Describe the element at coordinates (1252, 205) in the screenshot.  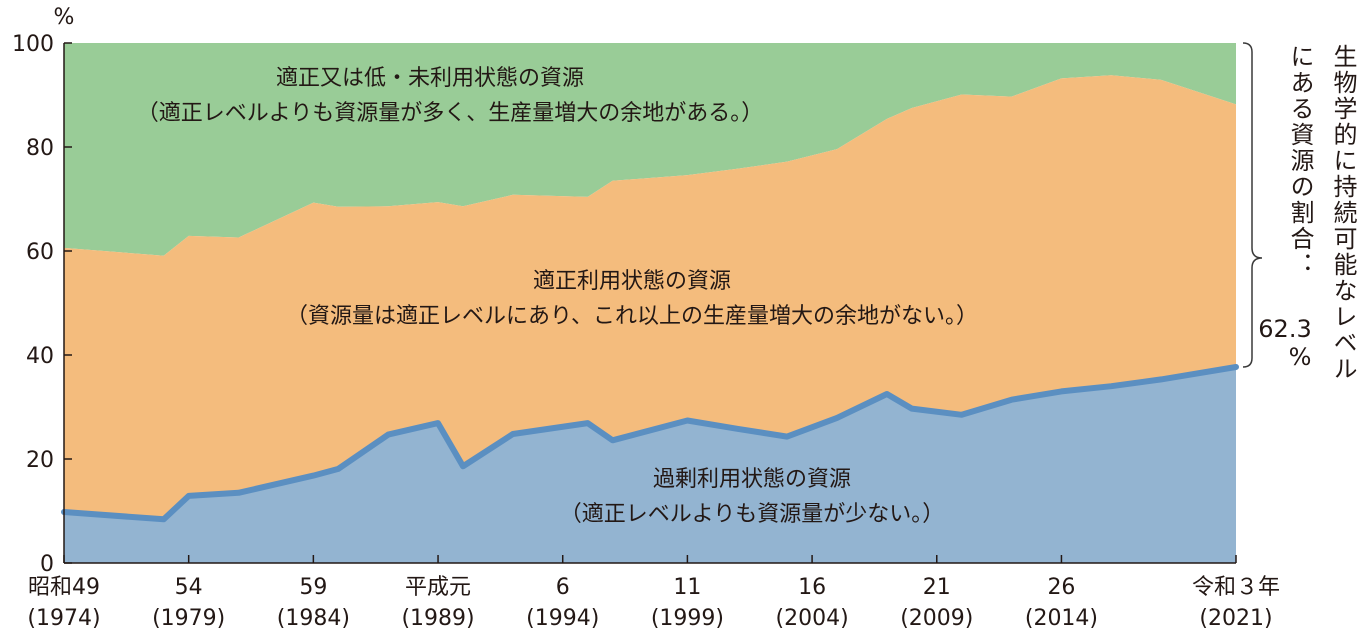
I see `sustainable-share-brace` at that location.